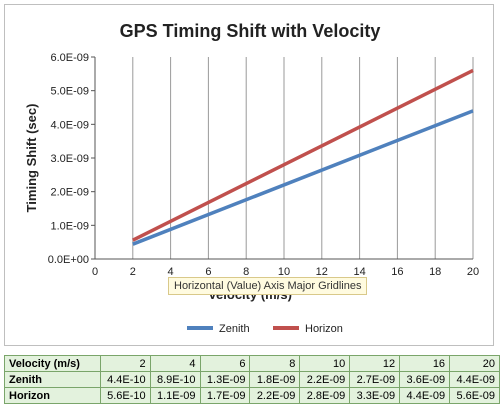 The height and width of the screenshot is (413, 500). Describe the element at coordinates (68, 260) in the screenshot. I see `y-tick-label: 0.0E+00` at that location.